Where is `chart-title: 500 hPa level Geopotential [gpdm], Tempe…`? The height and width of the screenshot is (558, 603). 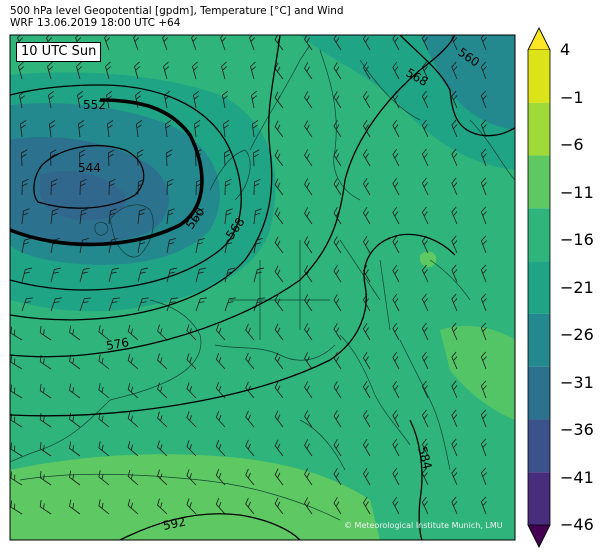
chart-title: 500 hPa level Geopotential [gpdm], Tempe… is located at coordinates (177, 11).